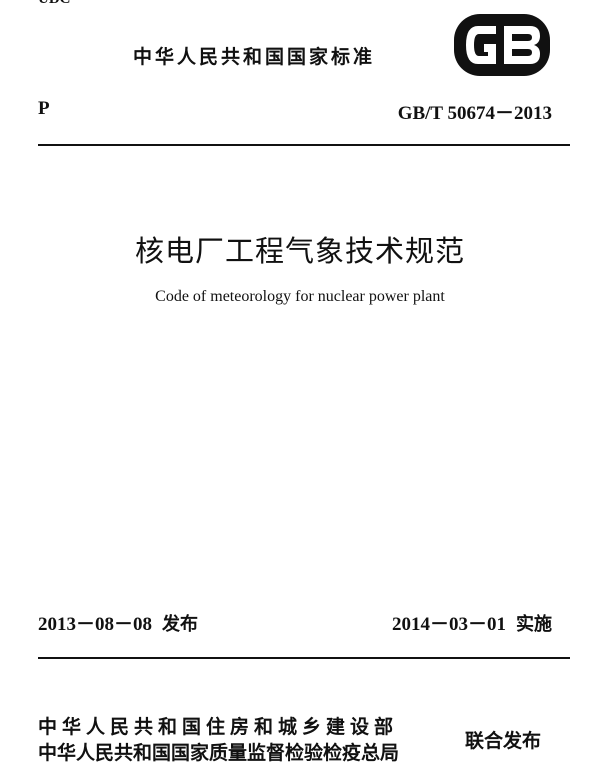 The width and height of the screenshot is (600, 768). Describe the element at coordinates (219, 753) in the screenshot. I see `publisher-2: 中华人民共和国国家质量监督检验检疫总局` at that location.